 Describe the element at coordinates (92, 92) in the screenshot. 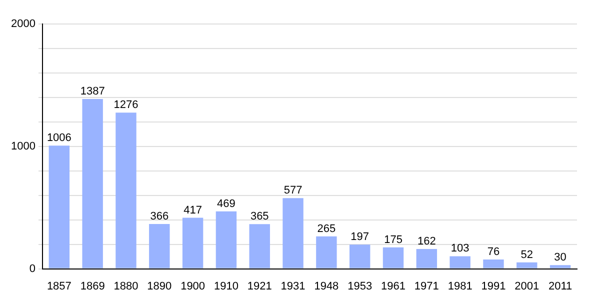

I see `data-label: 1387` at that location.